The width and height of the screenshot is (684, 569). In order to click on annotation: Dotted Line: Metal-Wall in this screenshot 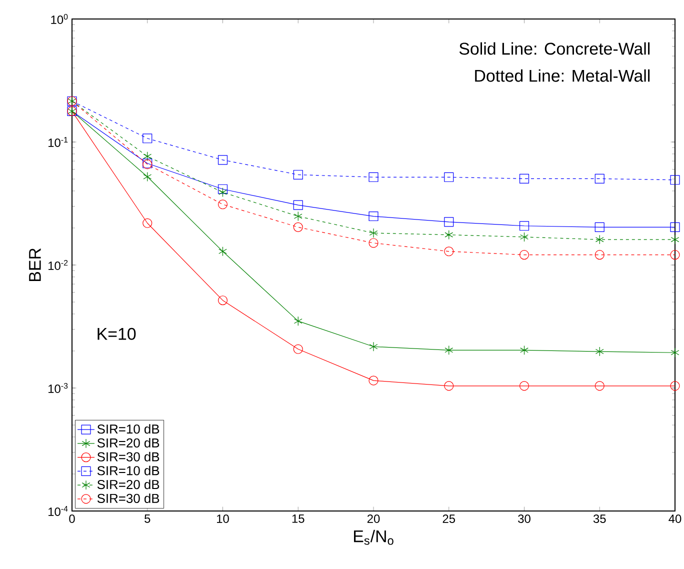, I will do `click(562, 75)`.